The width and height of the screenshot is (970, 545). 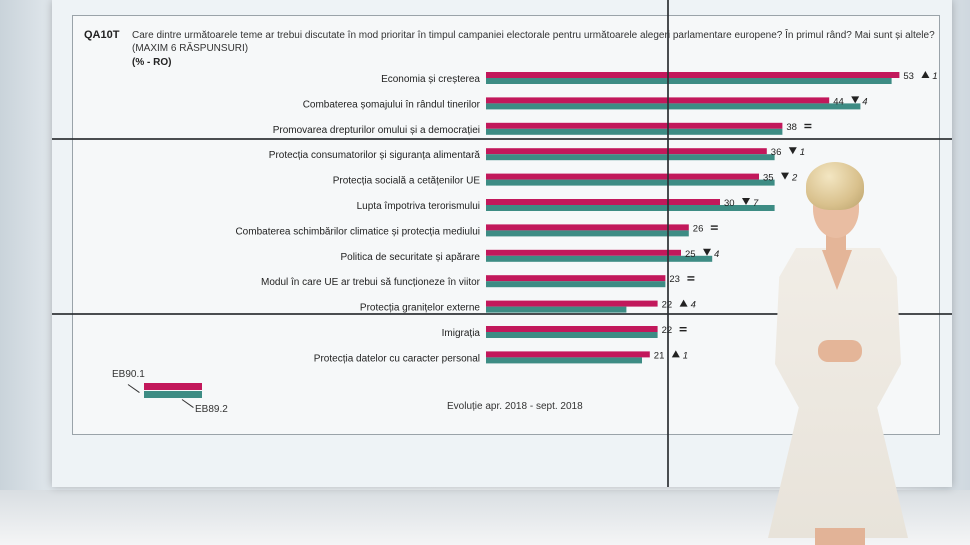 What do you see at coordinates (152, 62) in the screenshot?
I see `question-unit: (% - RO)` at bounding box center [152, 62].